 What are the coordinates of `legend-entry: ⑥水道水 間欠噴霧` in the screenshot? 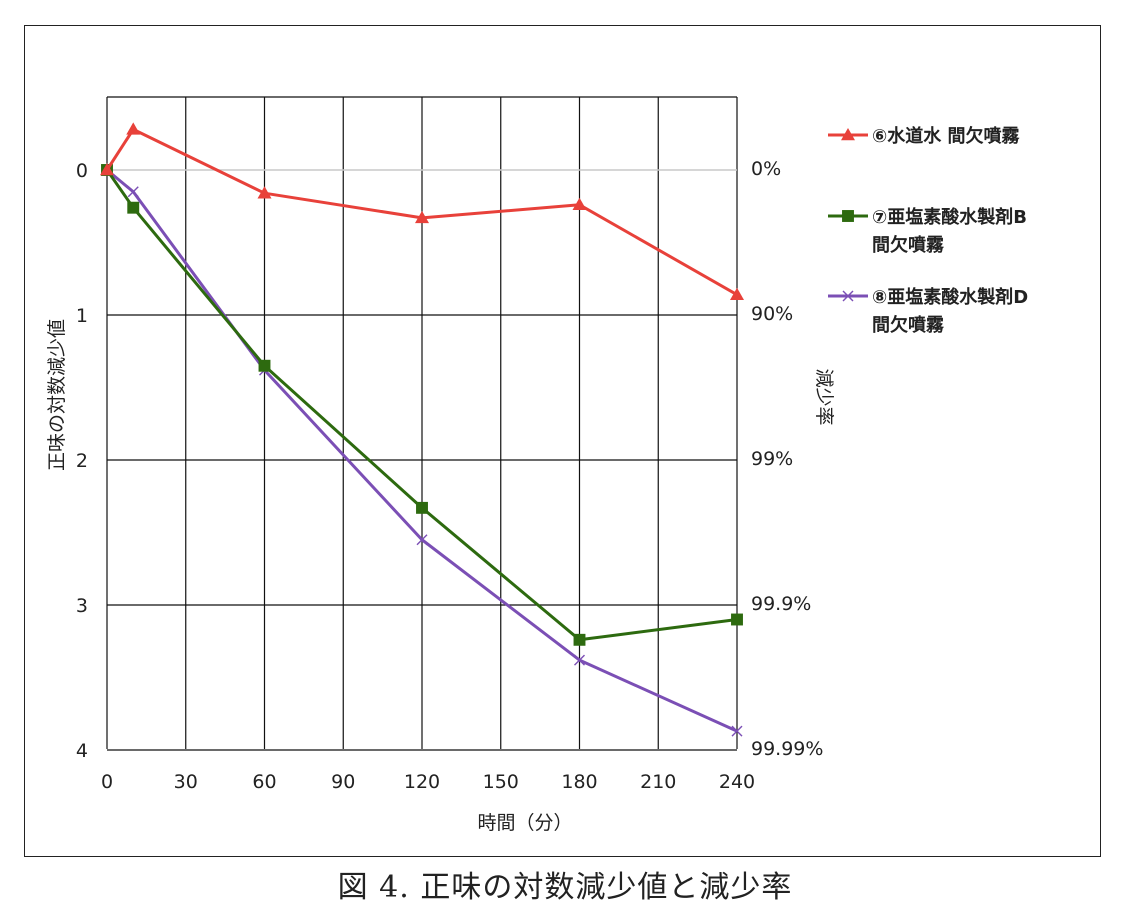 It's located at (924, 136).